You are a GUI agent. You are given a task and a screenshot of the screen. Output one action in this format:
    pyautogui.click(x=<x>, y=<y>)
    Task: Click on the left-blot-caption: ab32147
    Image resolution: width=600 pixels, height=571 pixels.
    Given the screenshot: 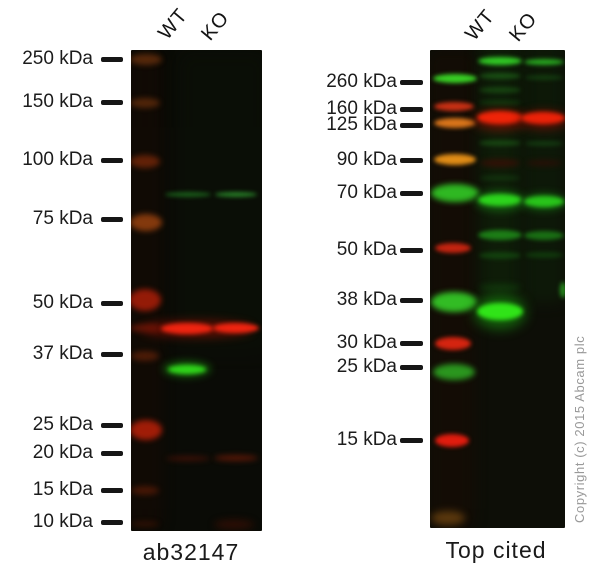 What is the action you would take?
    pyautogui.click(x=191, y=552)
    